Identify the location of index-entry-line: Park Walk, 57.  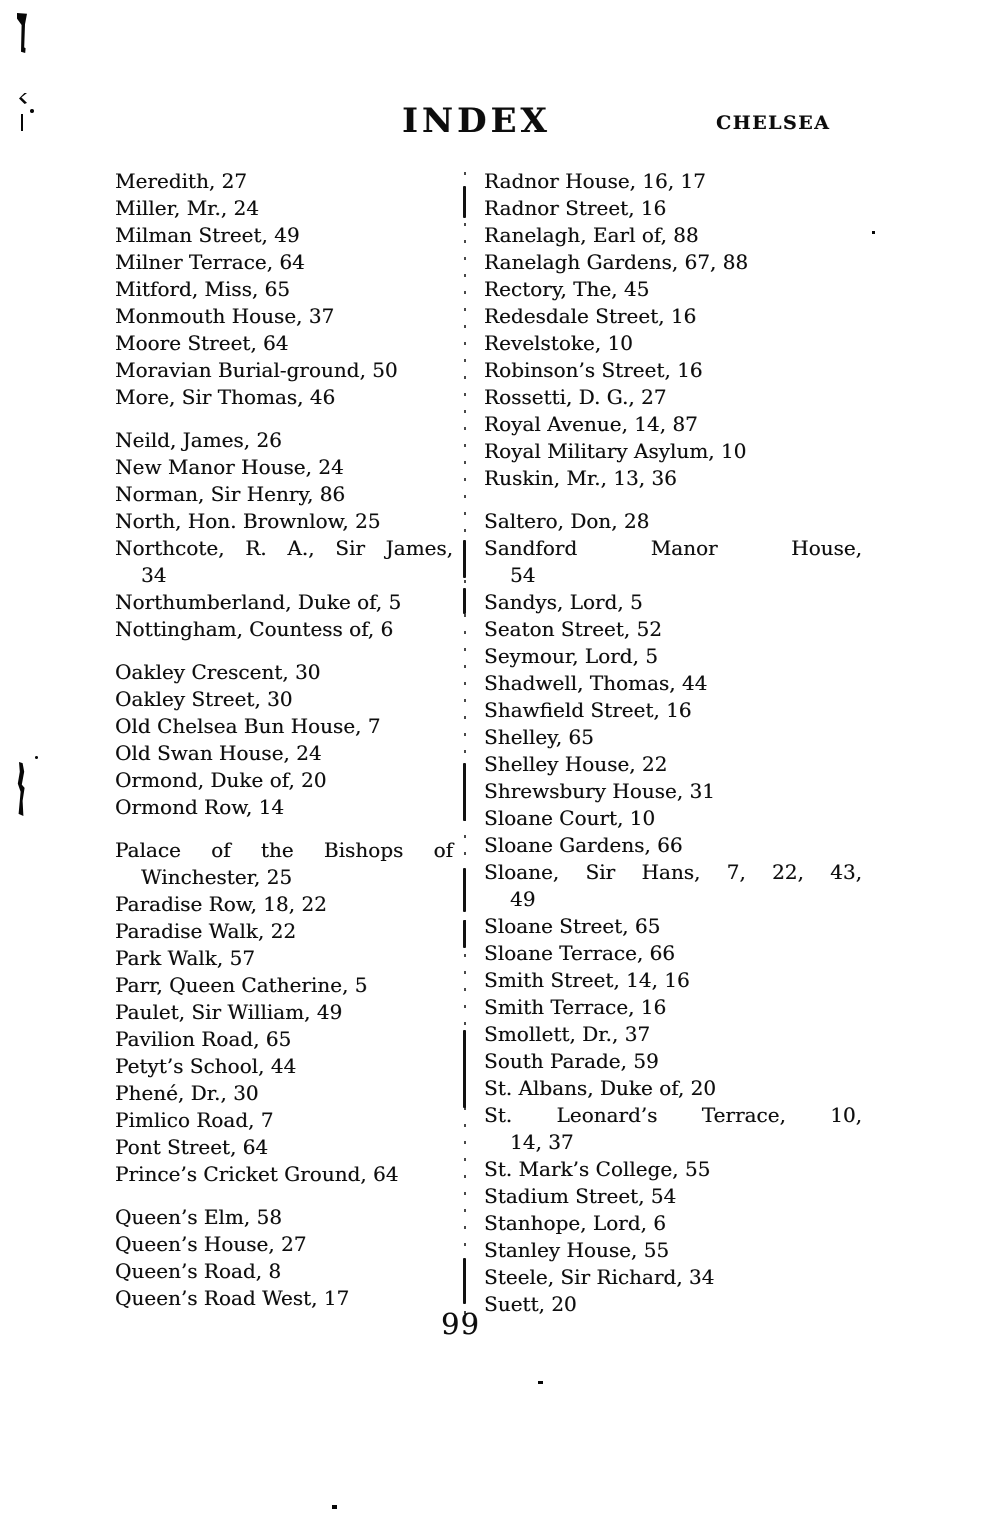
(185, 958).